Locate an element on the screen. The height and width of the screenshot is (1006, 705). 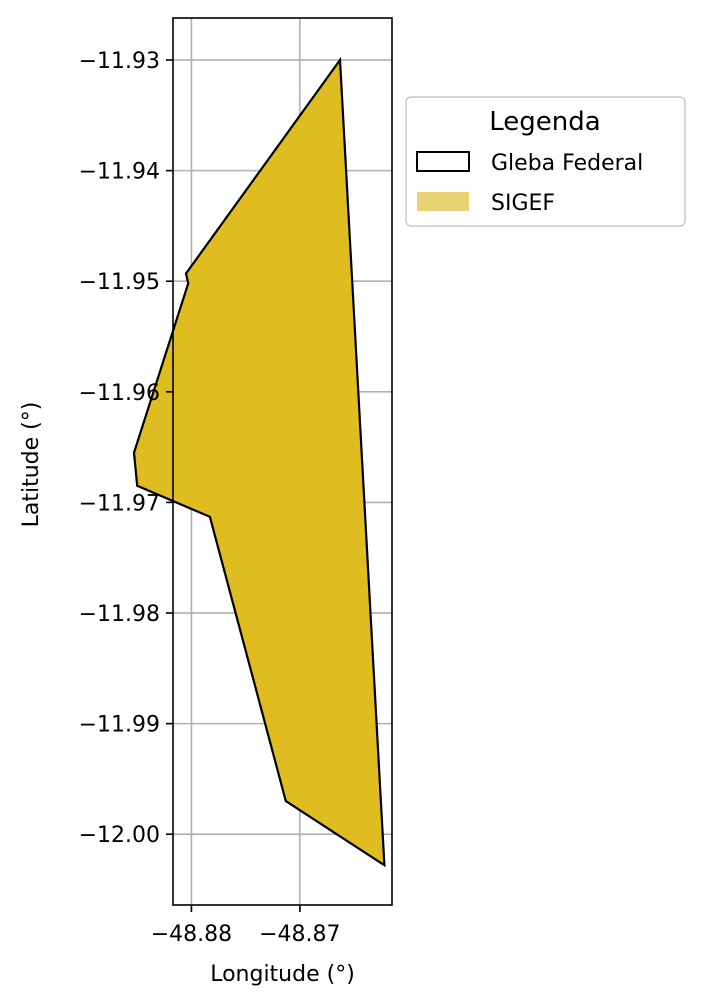
x-tick-label: −48.88 is located at coordinates (191, 934).